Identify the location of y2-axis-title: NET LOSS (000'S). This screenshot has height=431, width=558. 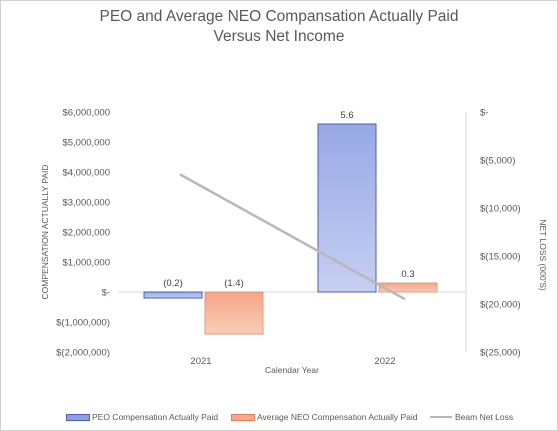
(543, 255).